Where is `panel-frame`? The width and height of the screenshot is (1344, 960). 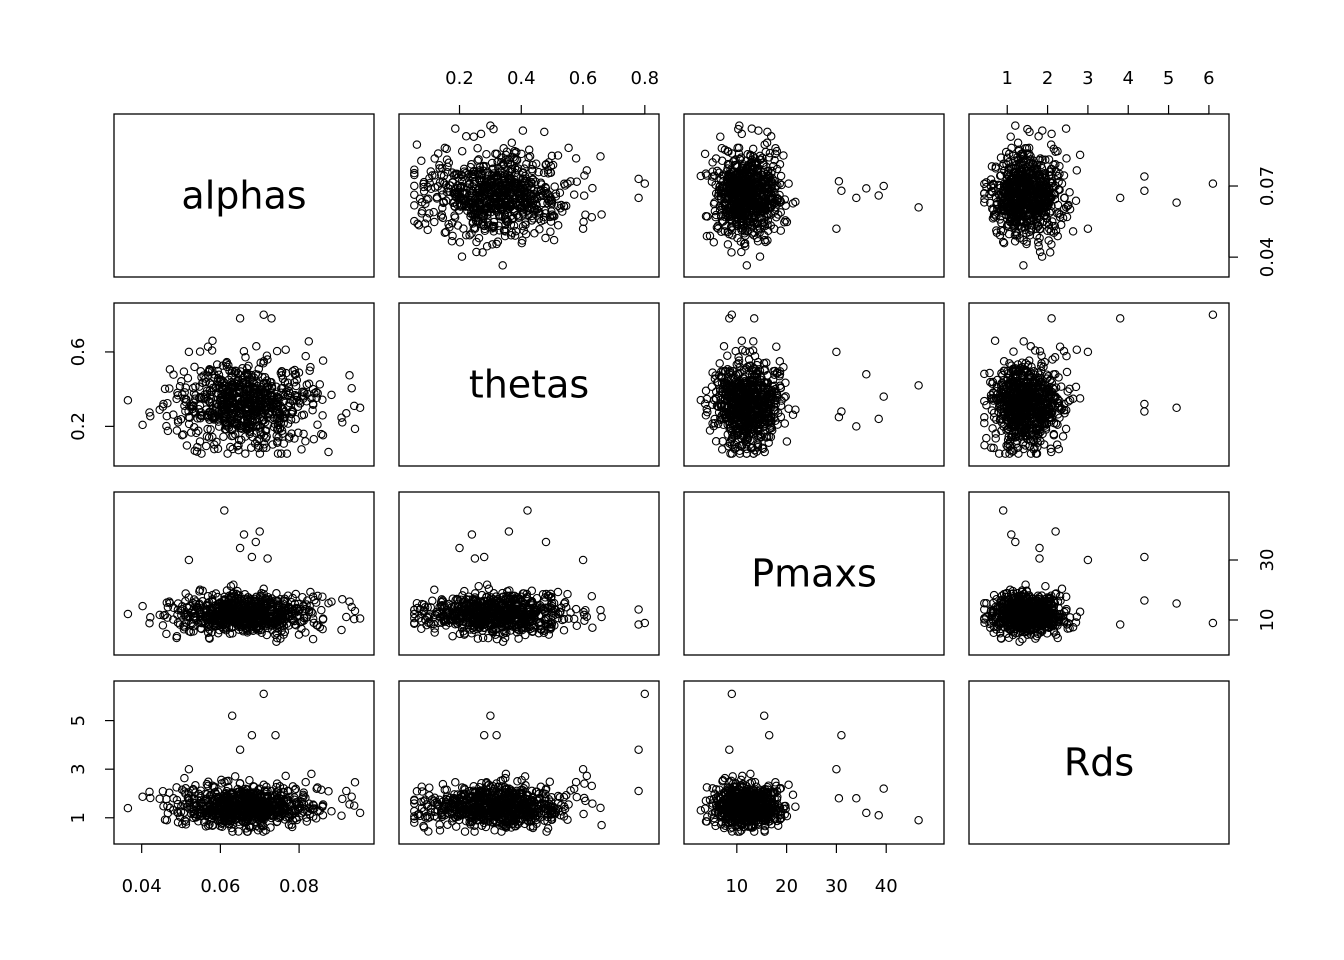
panel-frame is located at coordinates (814, 195).